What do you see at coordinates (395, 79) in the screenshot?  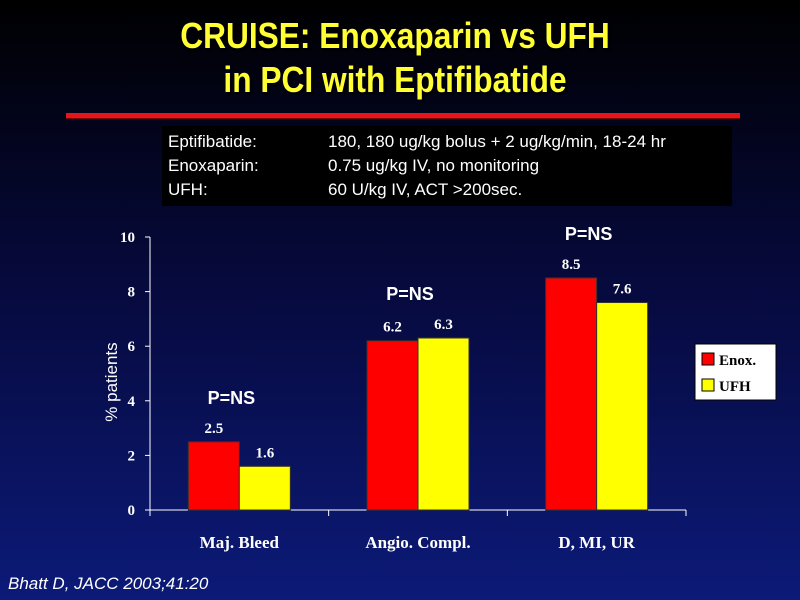 I see `title-line-2: in PCI with Eptifibatide` at bounding box center [395, 79].